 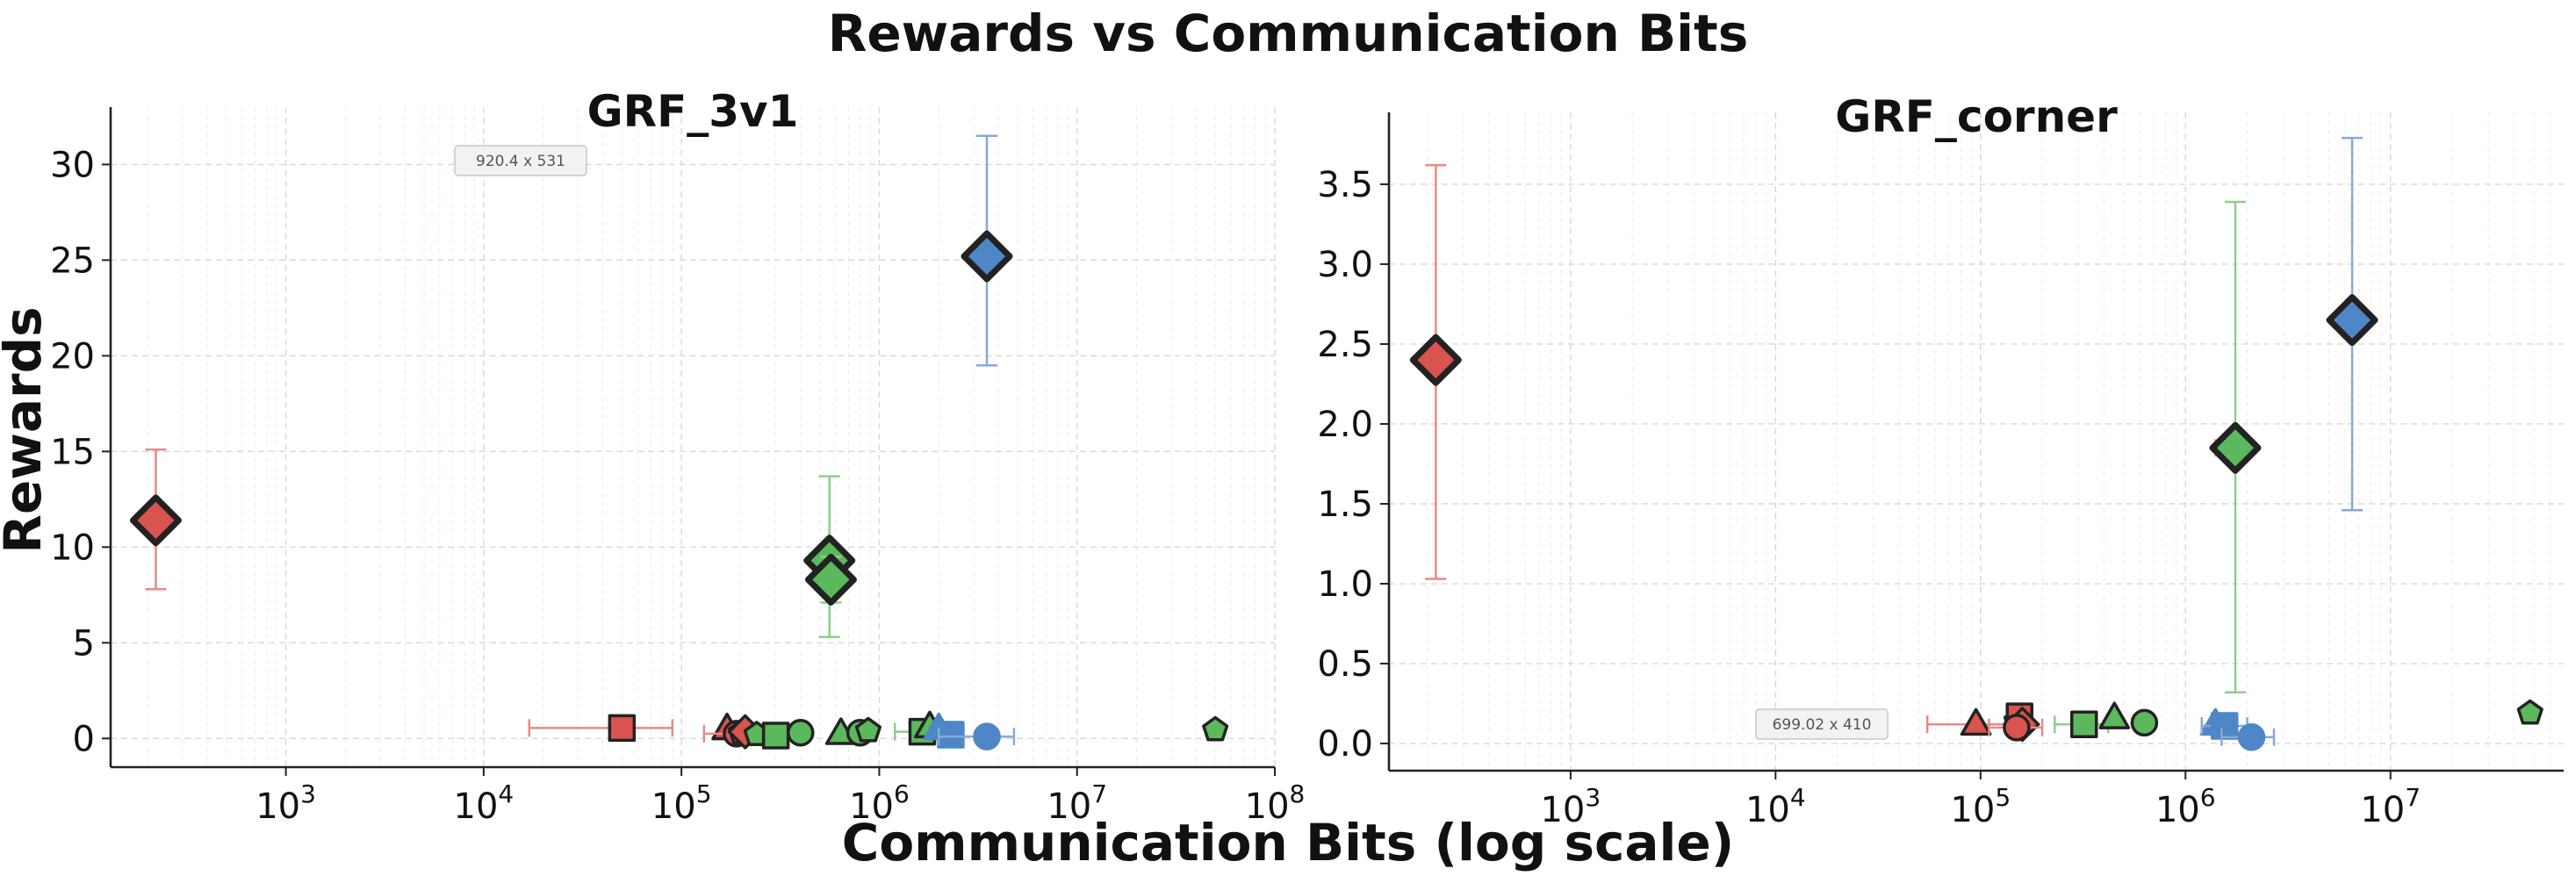 What do you see at coordinates (72, 261) in the screenshot?
I see `y-tick-label: 25` at bounding box center [72, 261].